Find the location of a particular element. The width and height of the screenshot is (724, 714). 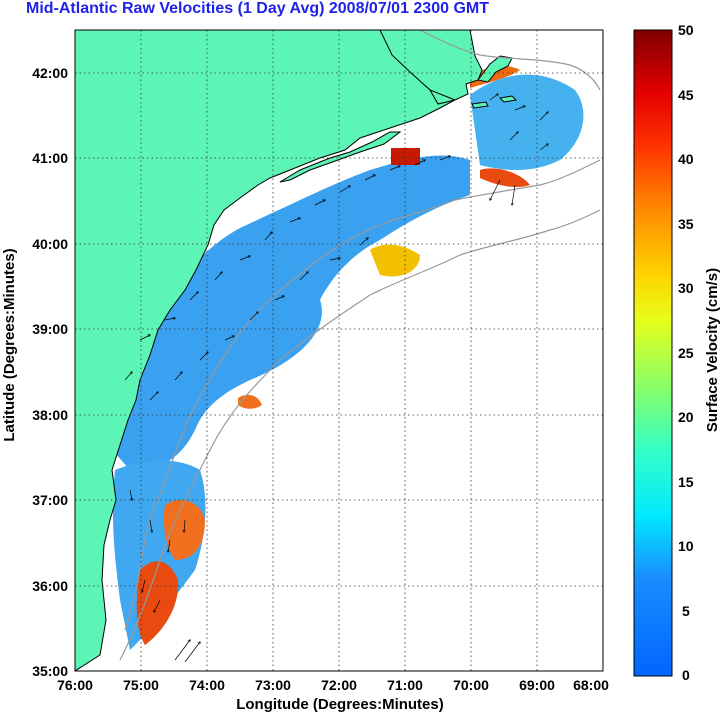

y-tick-label: 41:00 is located at coordinates (50, 158).